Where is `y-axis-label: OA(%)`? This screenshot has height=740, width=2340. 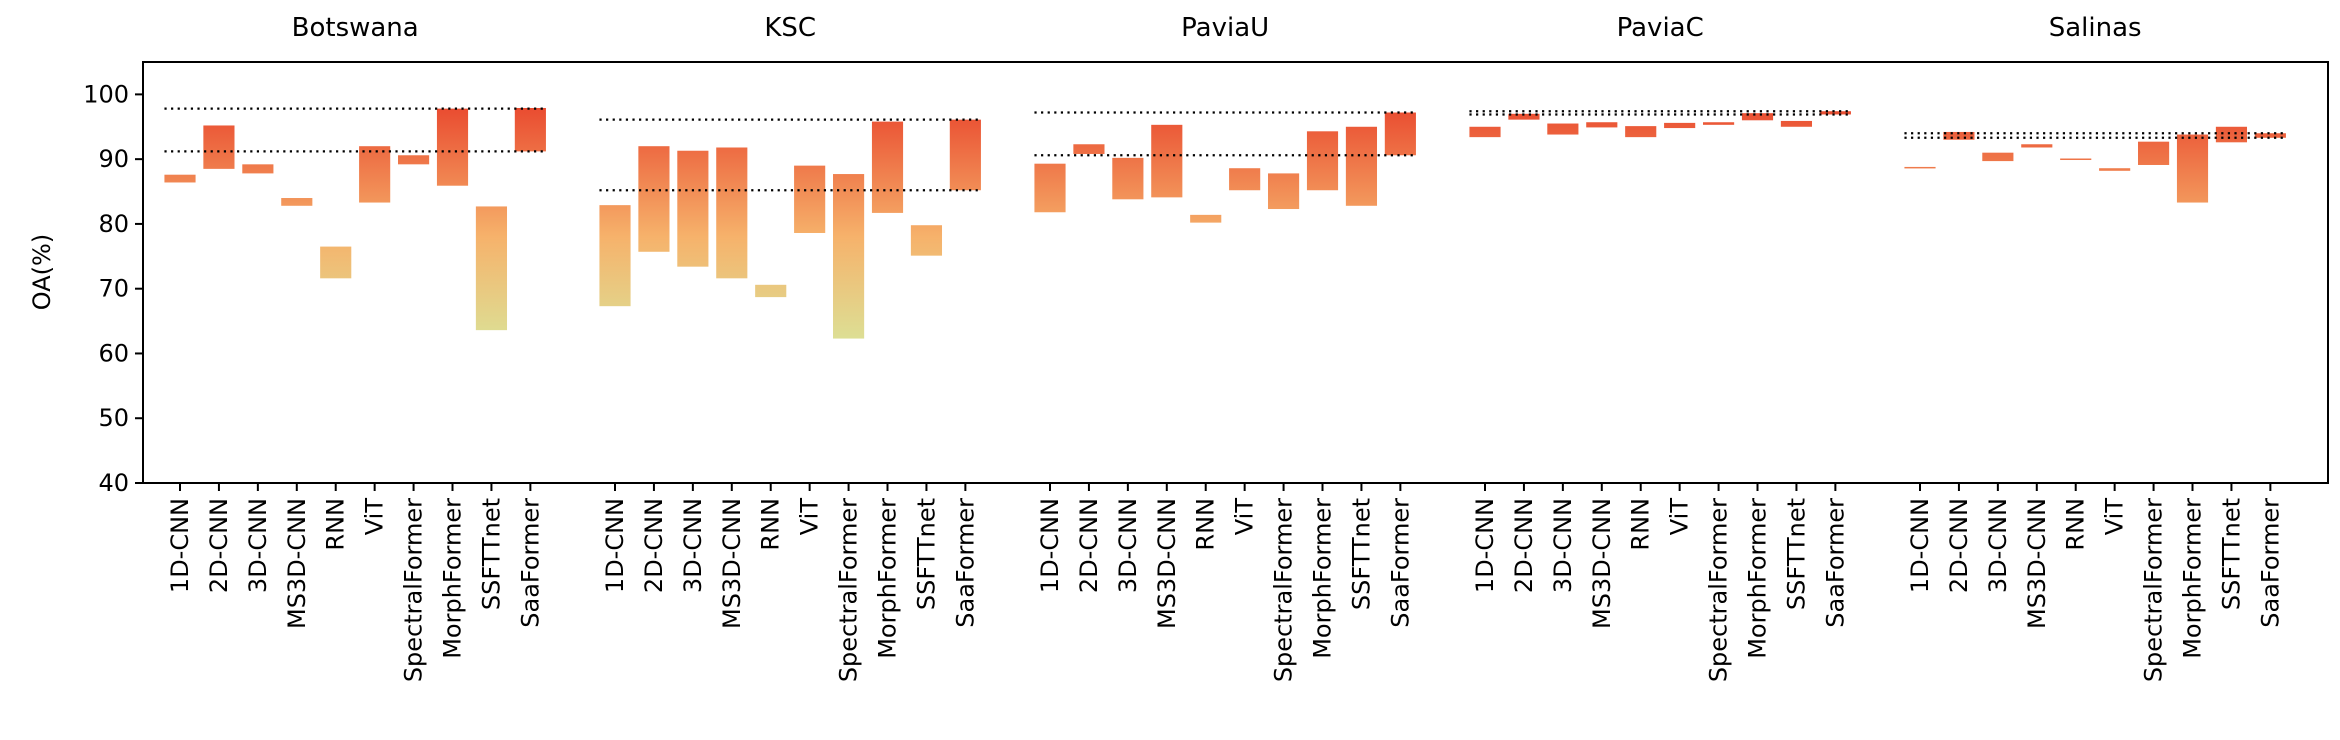
y-axis-label: OA(%) is located at coordinates (42, 272).